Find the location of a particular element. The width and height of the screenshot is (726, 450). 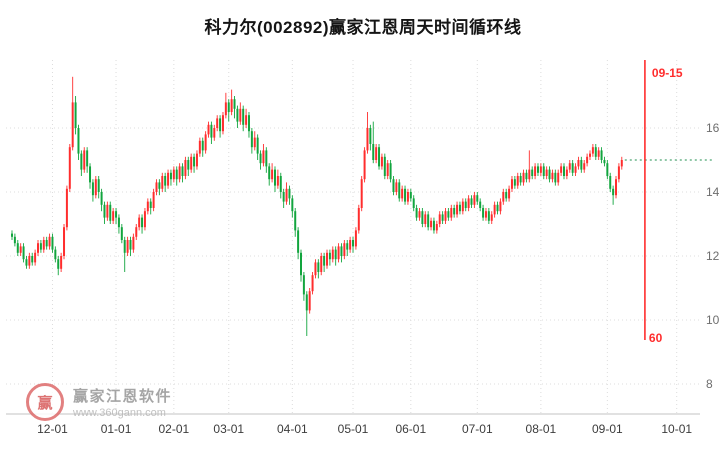

x-tick-label: 10-01 is located at coordinates (676, 429).